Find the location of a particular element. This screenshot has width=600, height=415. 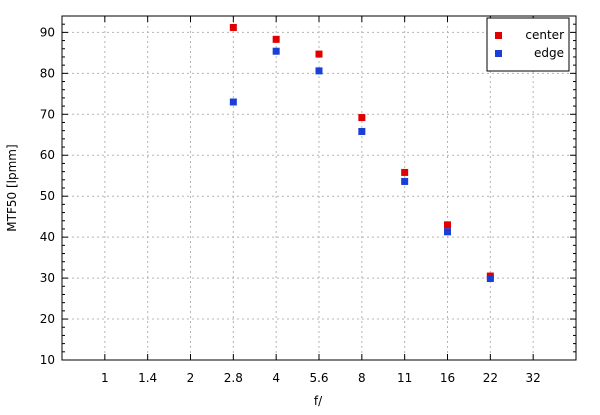

x-tick-label: 16 is located at coordinates (447, 378).